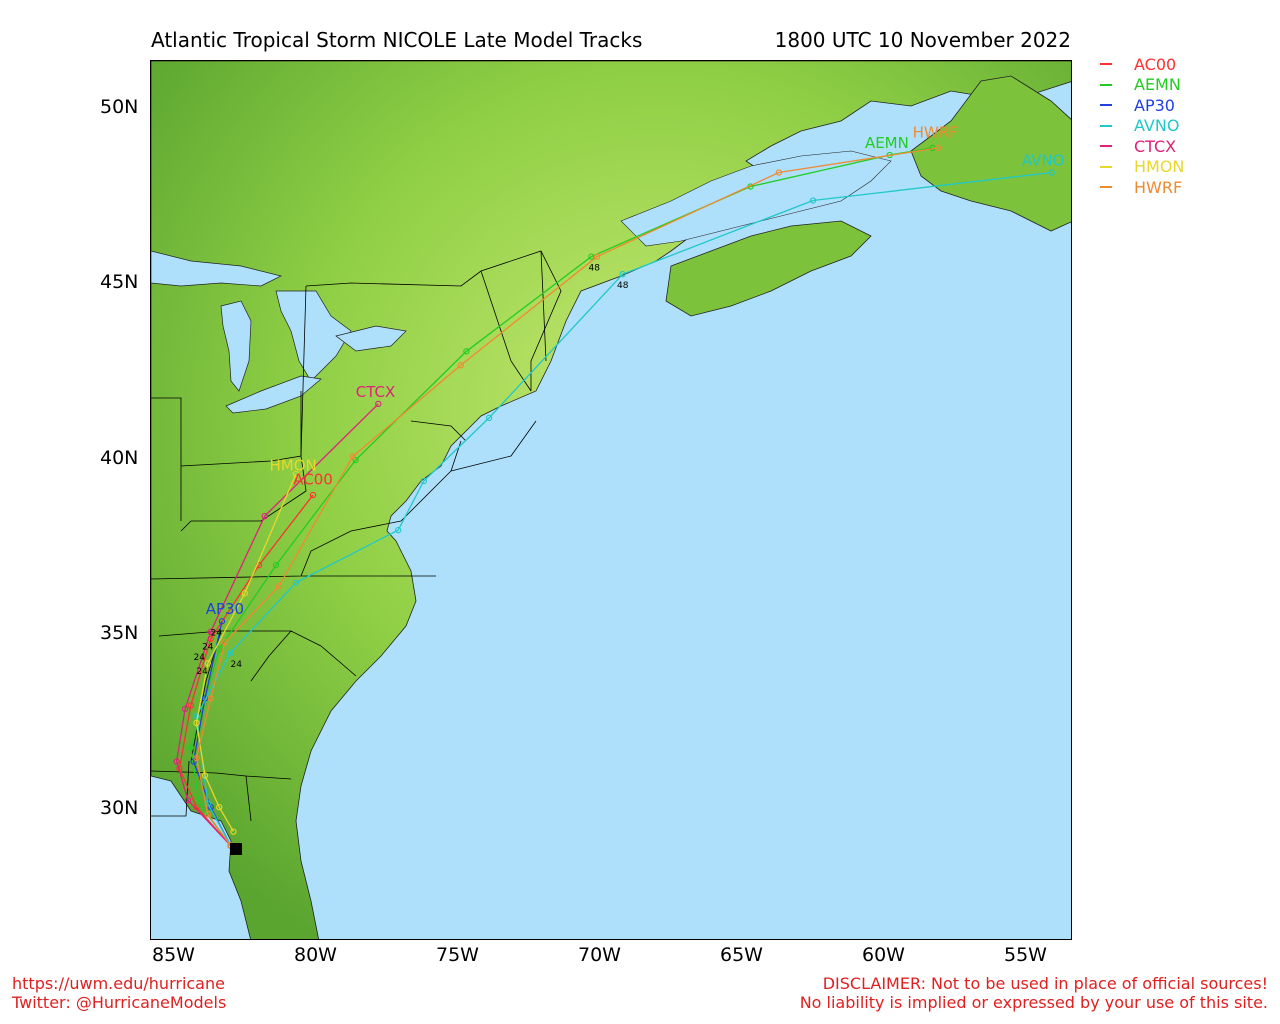 The image size is (1280, 1024). I want to click on legend-item-hwrf: HWRF, so click(1142, 187).